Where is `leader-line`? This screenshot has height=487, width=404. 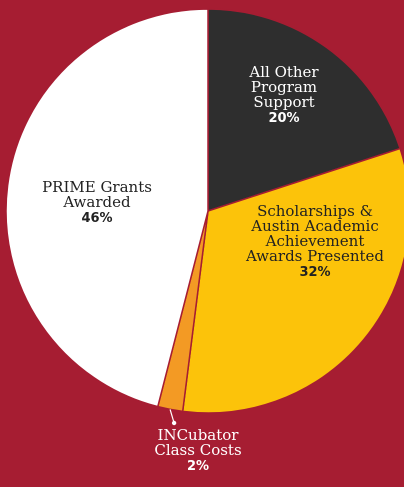 leader-line is located at coordinates (172, 416).